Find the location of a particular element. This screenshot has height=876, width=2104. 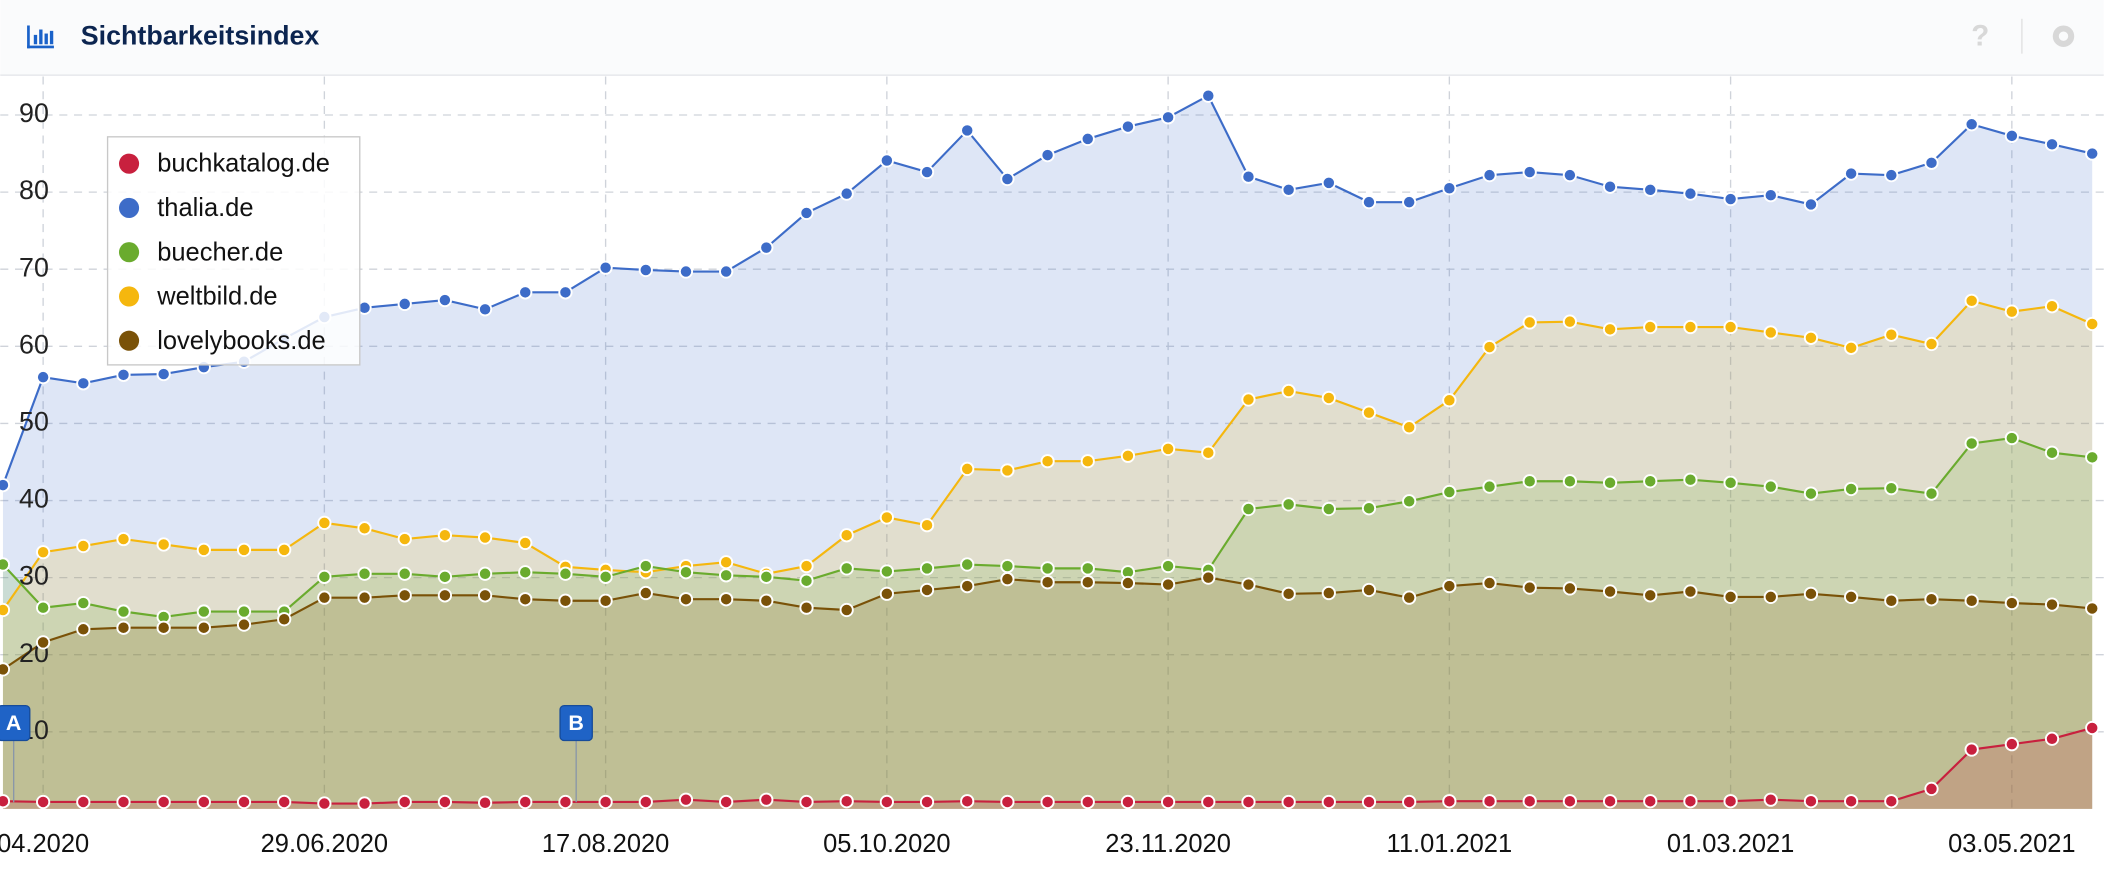

annotation-label: A is located at coordinates (13, 723).